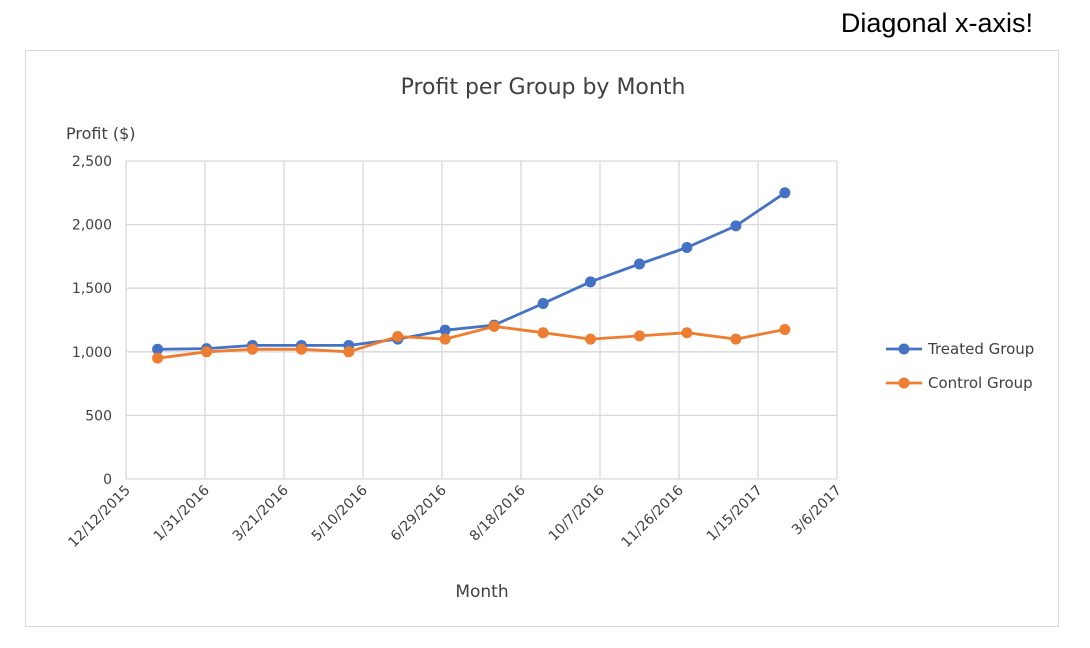  What do you see at coordinates (980, 349) in the screenshot?
I see `legend-label: Treated Group` at bounding box center [980, 349].